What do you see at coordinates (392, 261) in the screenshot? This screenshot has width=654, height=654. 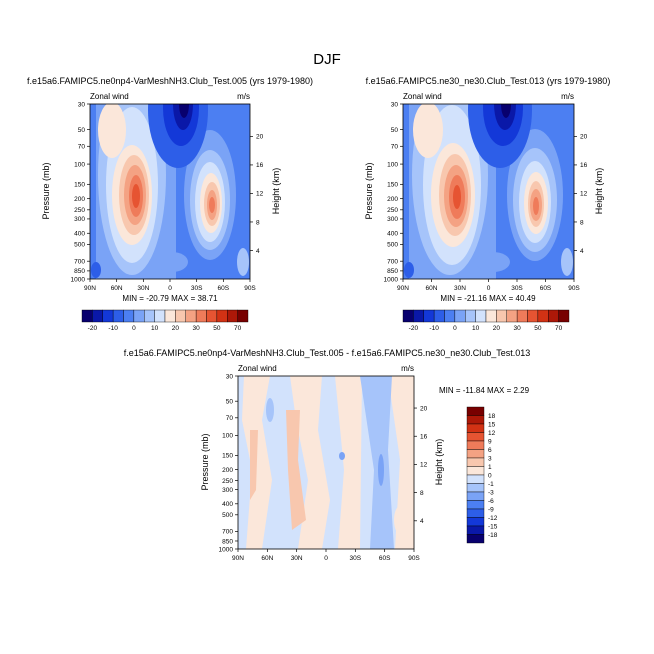 I see `y-tick-label: 700` at bounding box center [392, 261].